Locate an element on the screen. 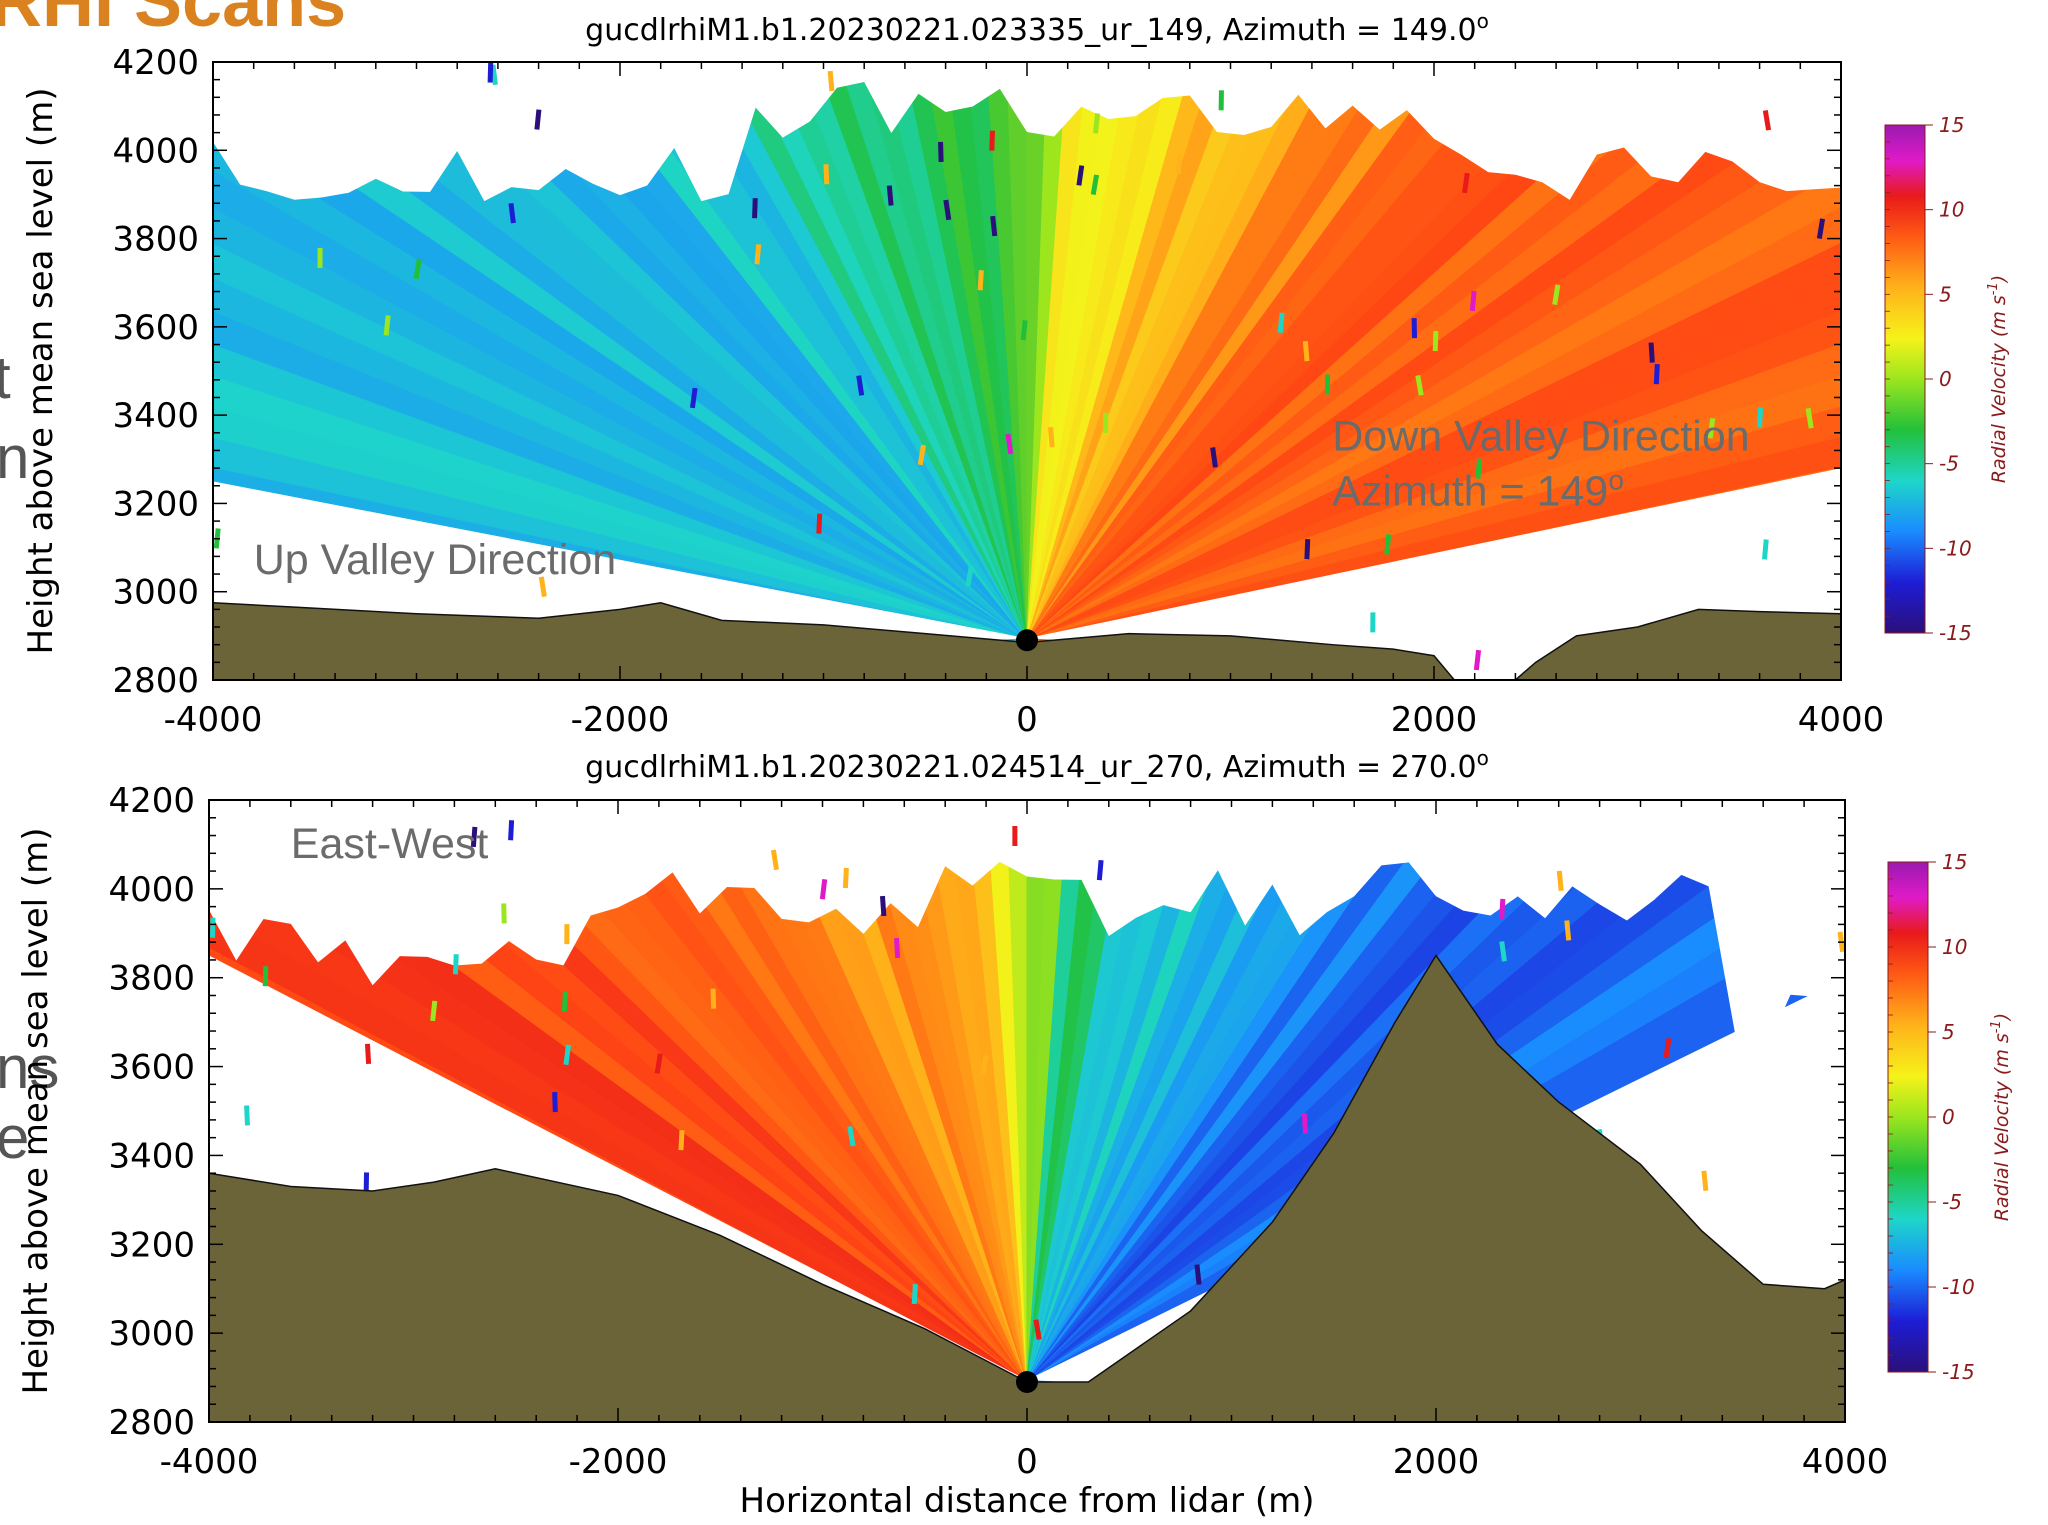 This screenshot has height=1525, width=2048. colorbar-tick-label: 15 is located at coordinates (1954, 862).